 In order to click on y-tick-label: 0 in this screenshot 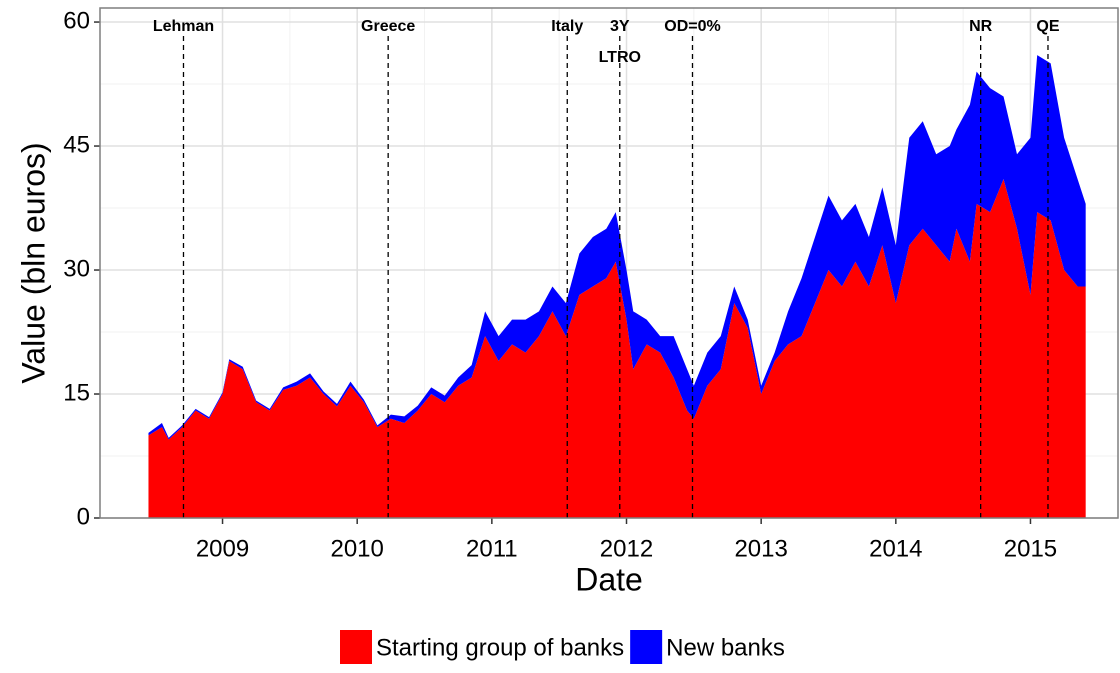, I will do `click(83, 516)`.